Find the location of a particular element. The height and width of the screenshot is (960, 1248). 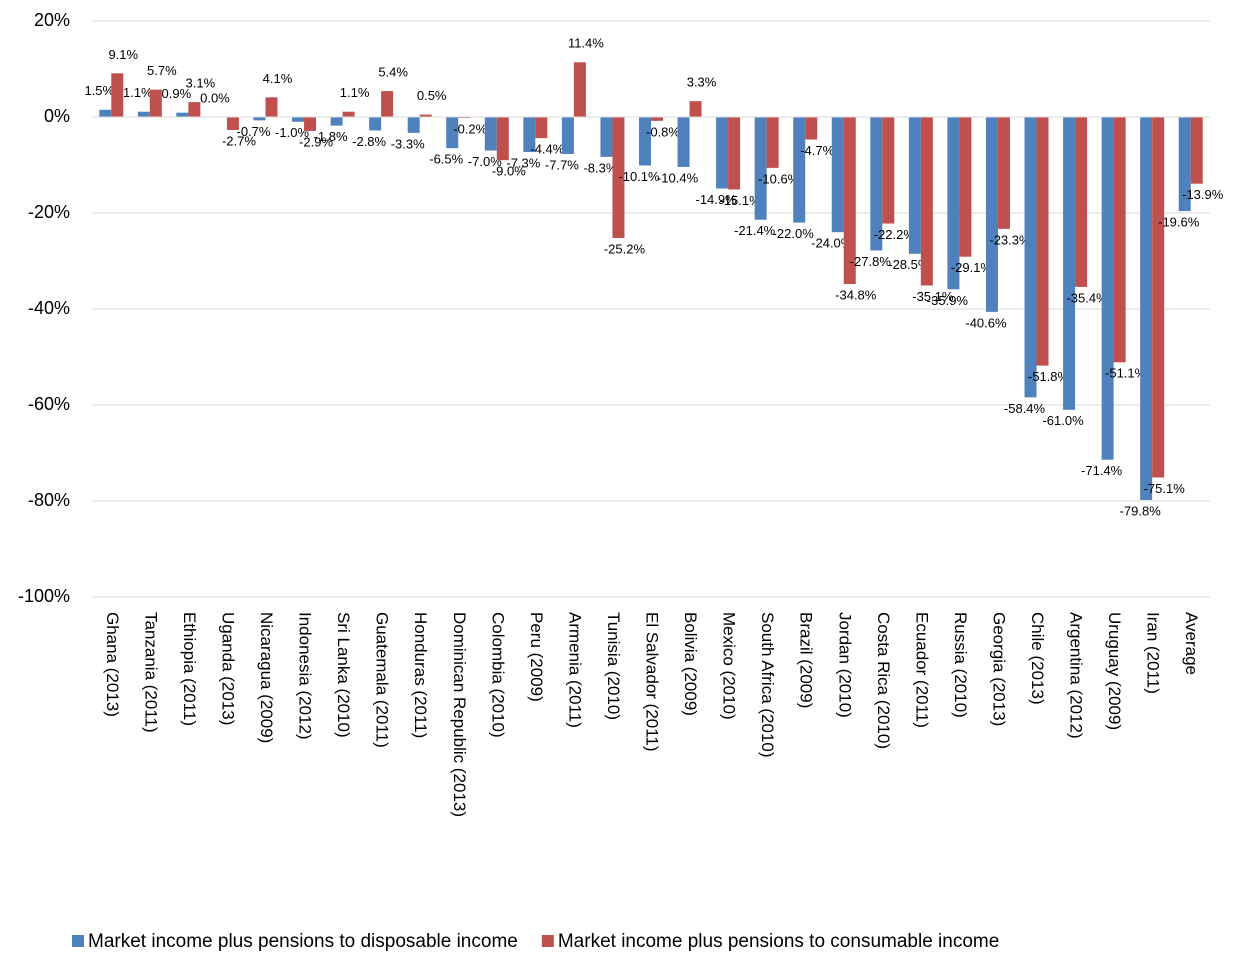

data-label: 4.1% is located at coordinates (278, 78).